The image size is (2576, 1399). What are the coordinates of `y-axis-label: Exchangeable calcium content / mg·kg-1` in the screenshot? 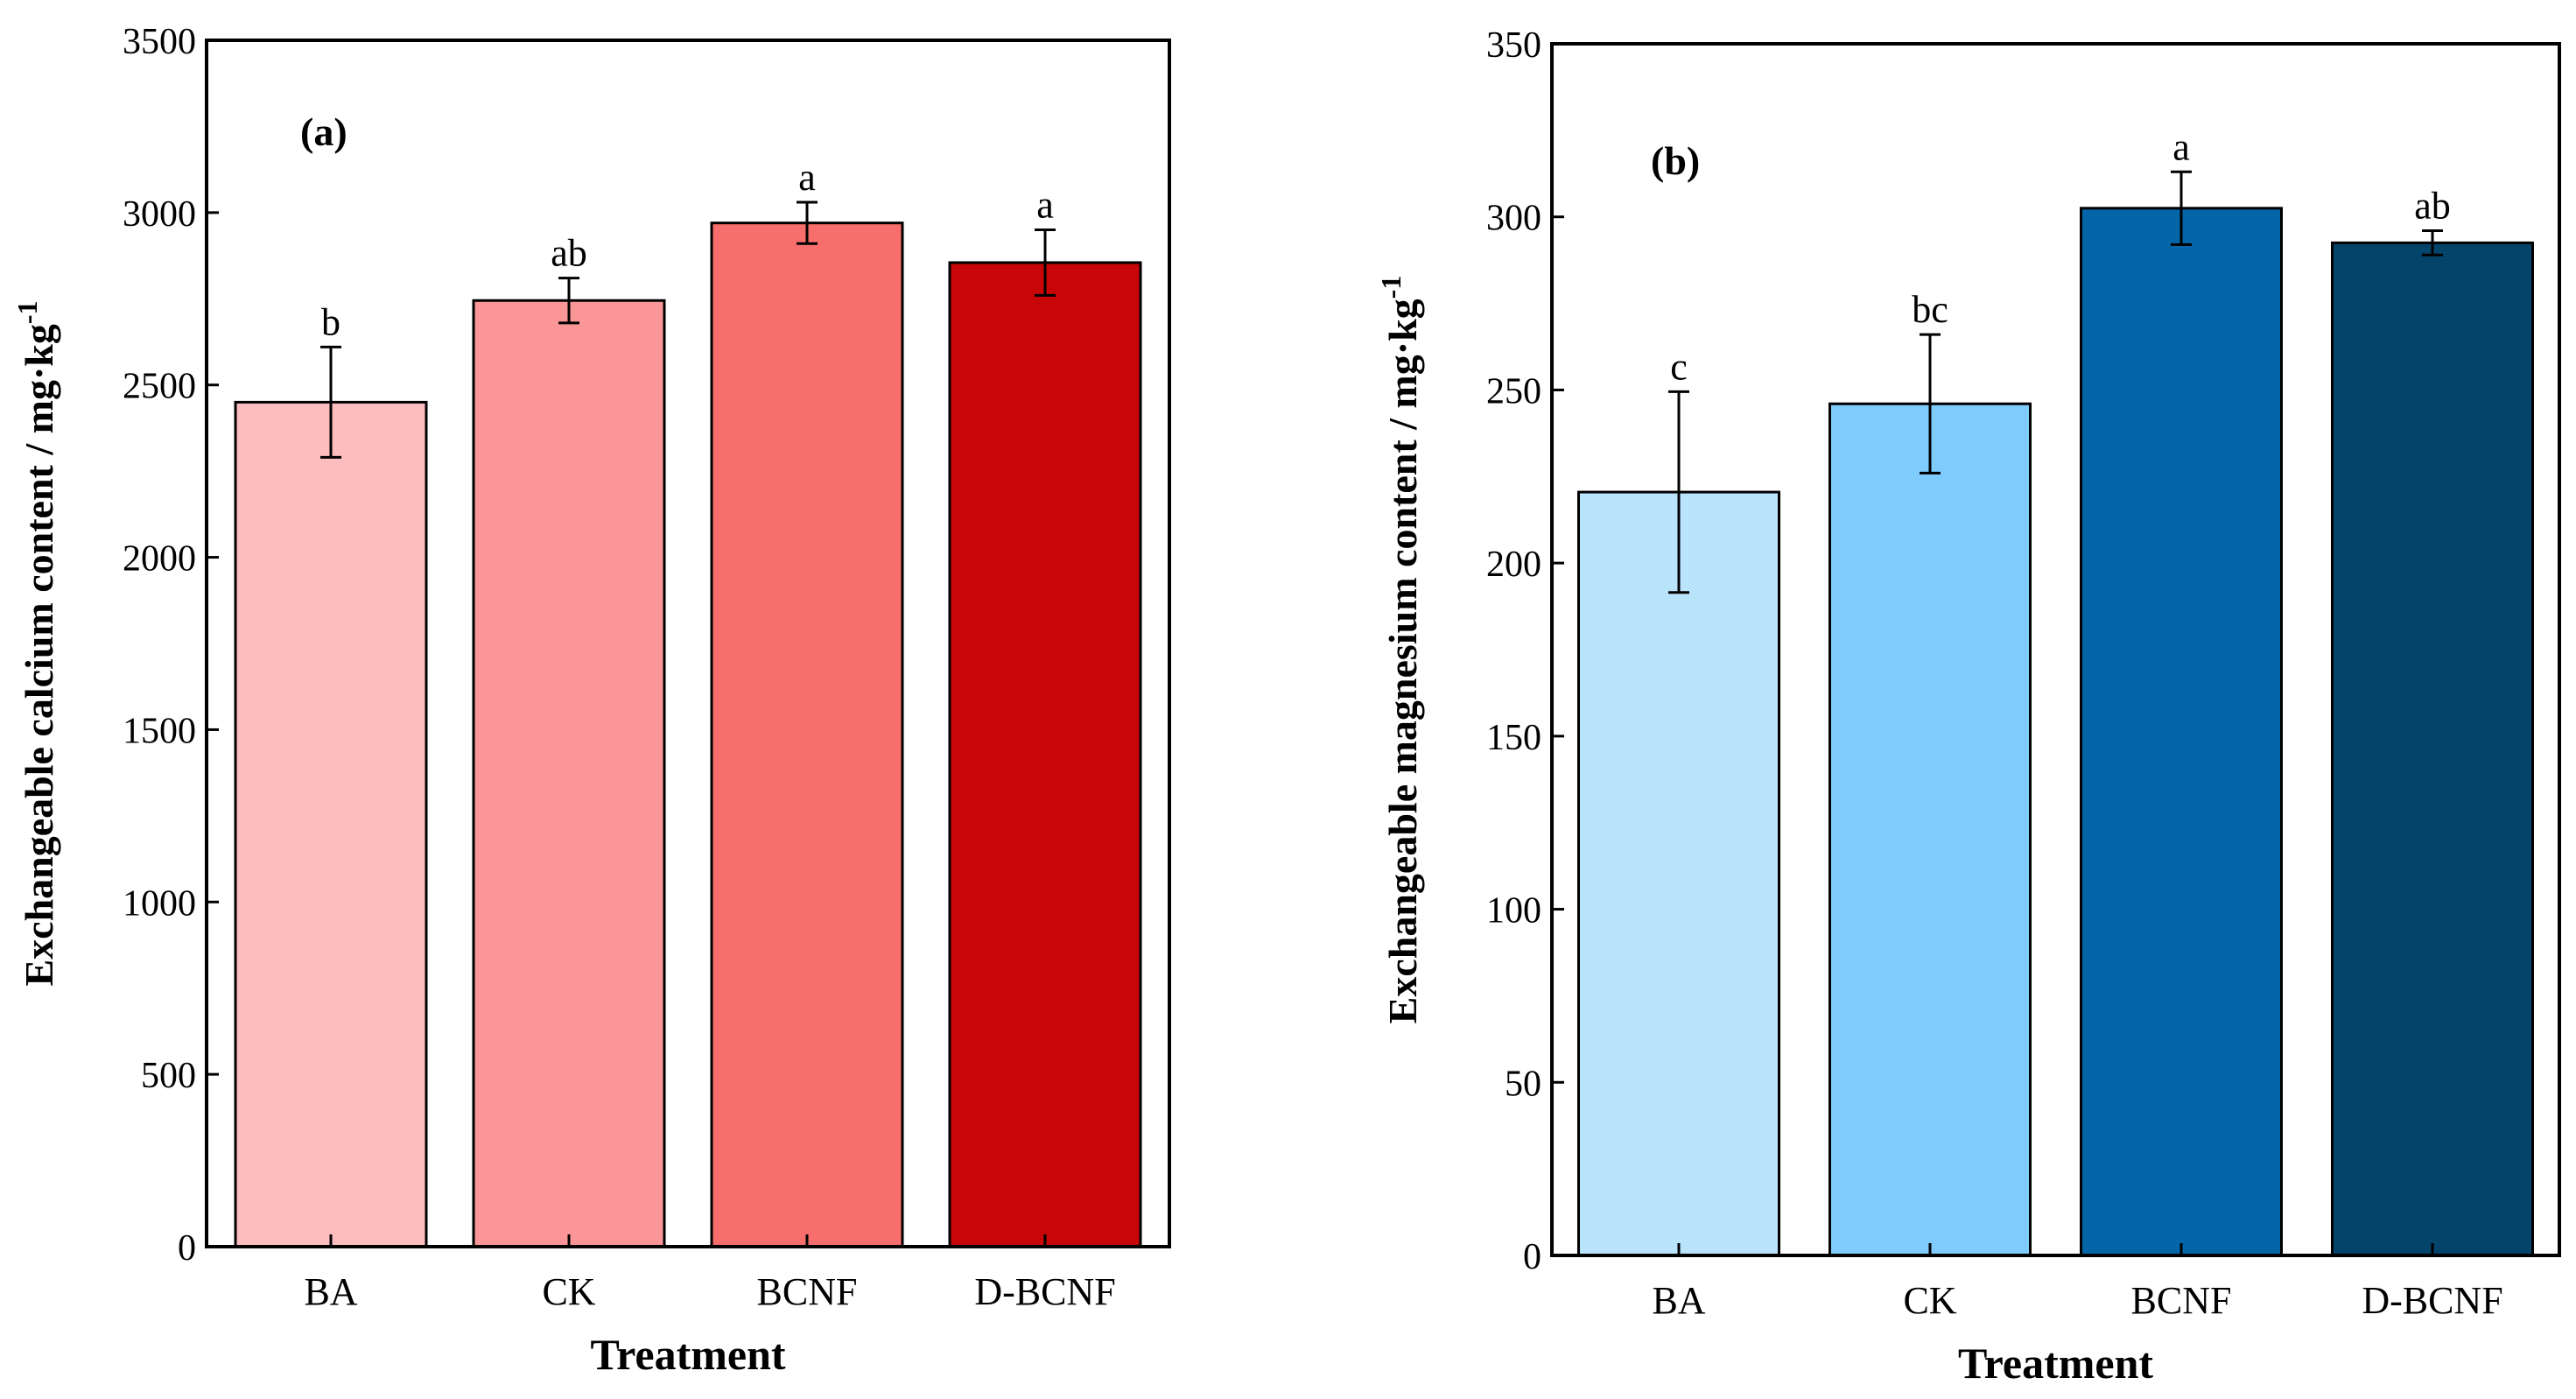 It's located at (36, 643).